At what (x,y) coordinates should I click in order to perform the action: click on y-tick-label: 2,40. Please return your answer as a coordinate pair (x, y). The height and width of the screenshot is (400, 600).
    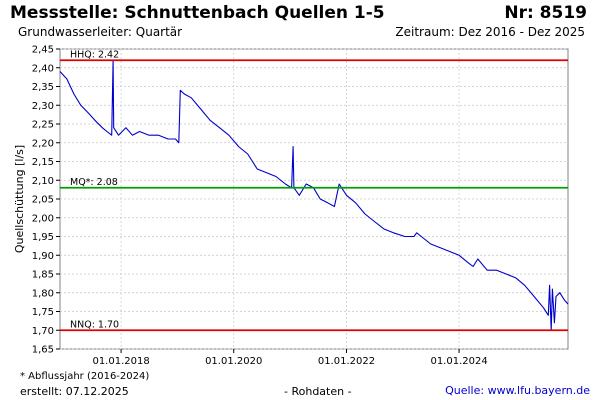
    Looking at the image, I should click on (43, 68).